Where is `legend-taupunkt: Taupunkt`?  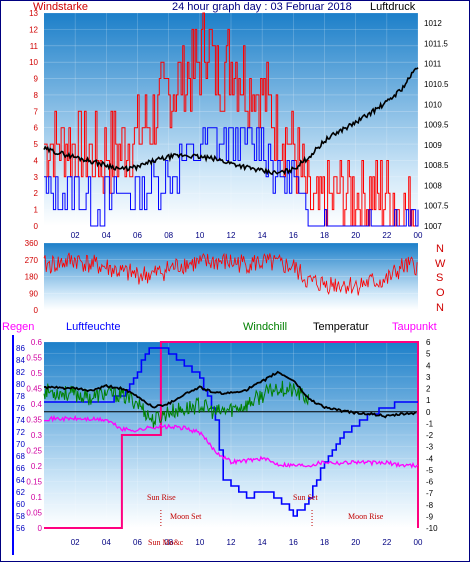 legend-taupunkt: Taupunkt is located at coordinates (414, 327).